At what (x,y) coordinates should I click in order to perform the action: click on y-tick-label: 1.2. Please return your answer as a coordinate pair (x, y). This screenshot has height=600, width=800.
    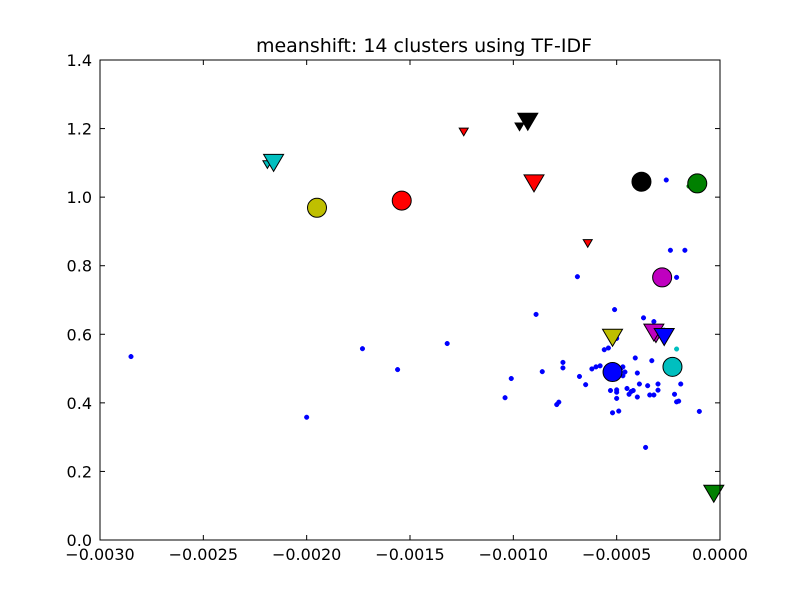
    Looking at the image, I should click on (79, 129).